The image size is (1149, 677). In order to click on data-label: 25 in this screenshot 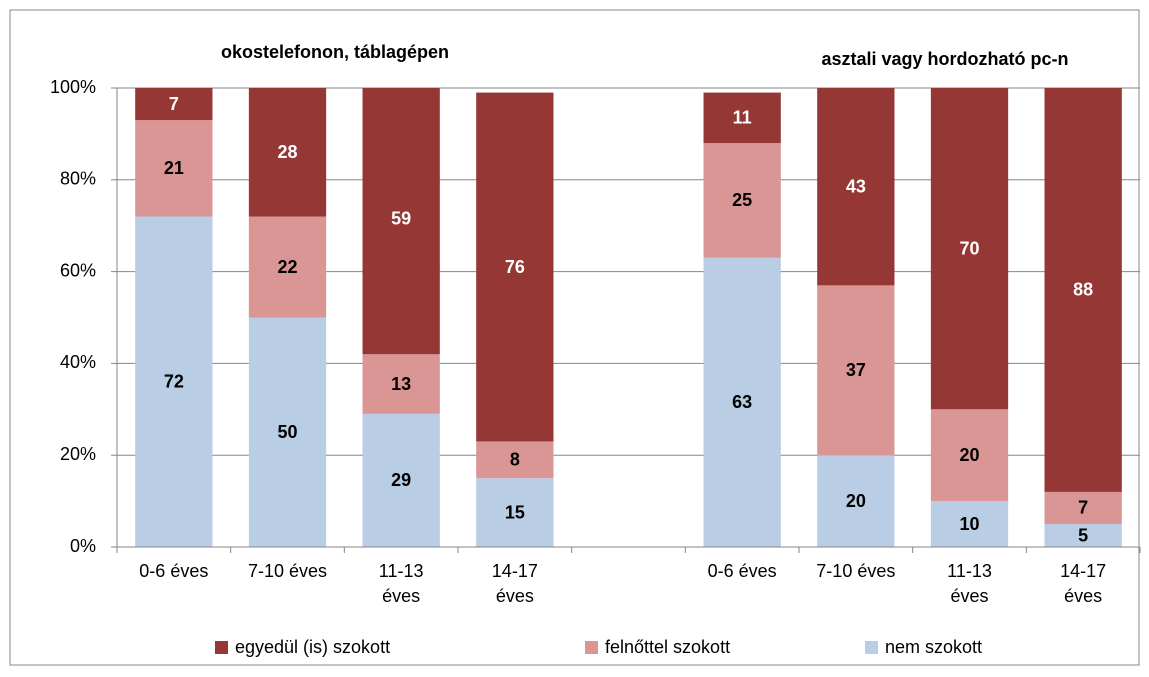, I will do `click(742, 200)`.